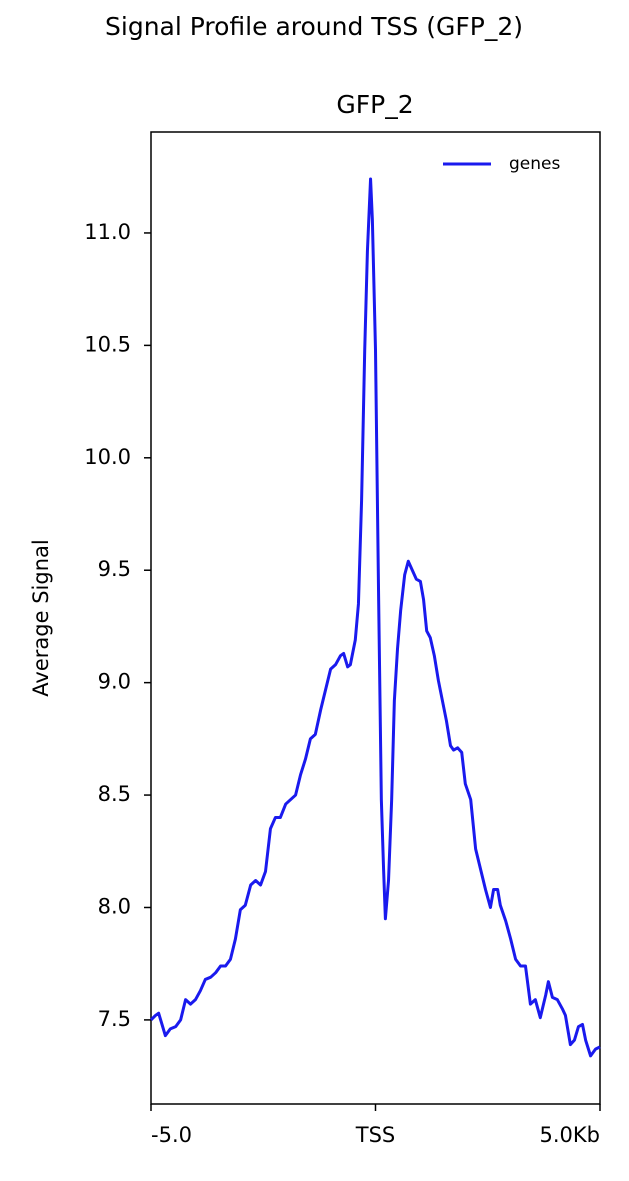 The height and width of the screenshot is (1181, 629). Describe the element at coordinates (41, 617) in the screenshot. I see `y-axis-label: Average Signal` at that location.